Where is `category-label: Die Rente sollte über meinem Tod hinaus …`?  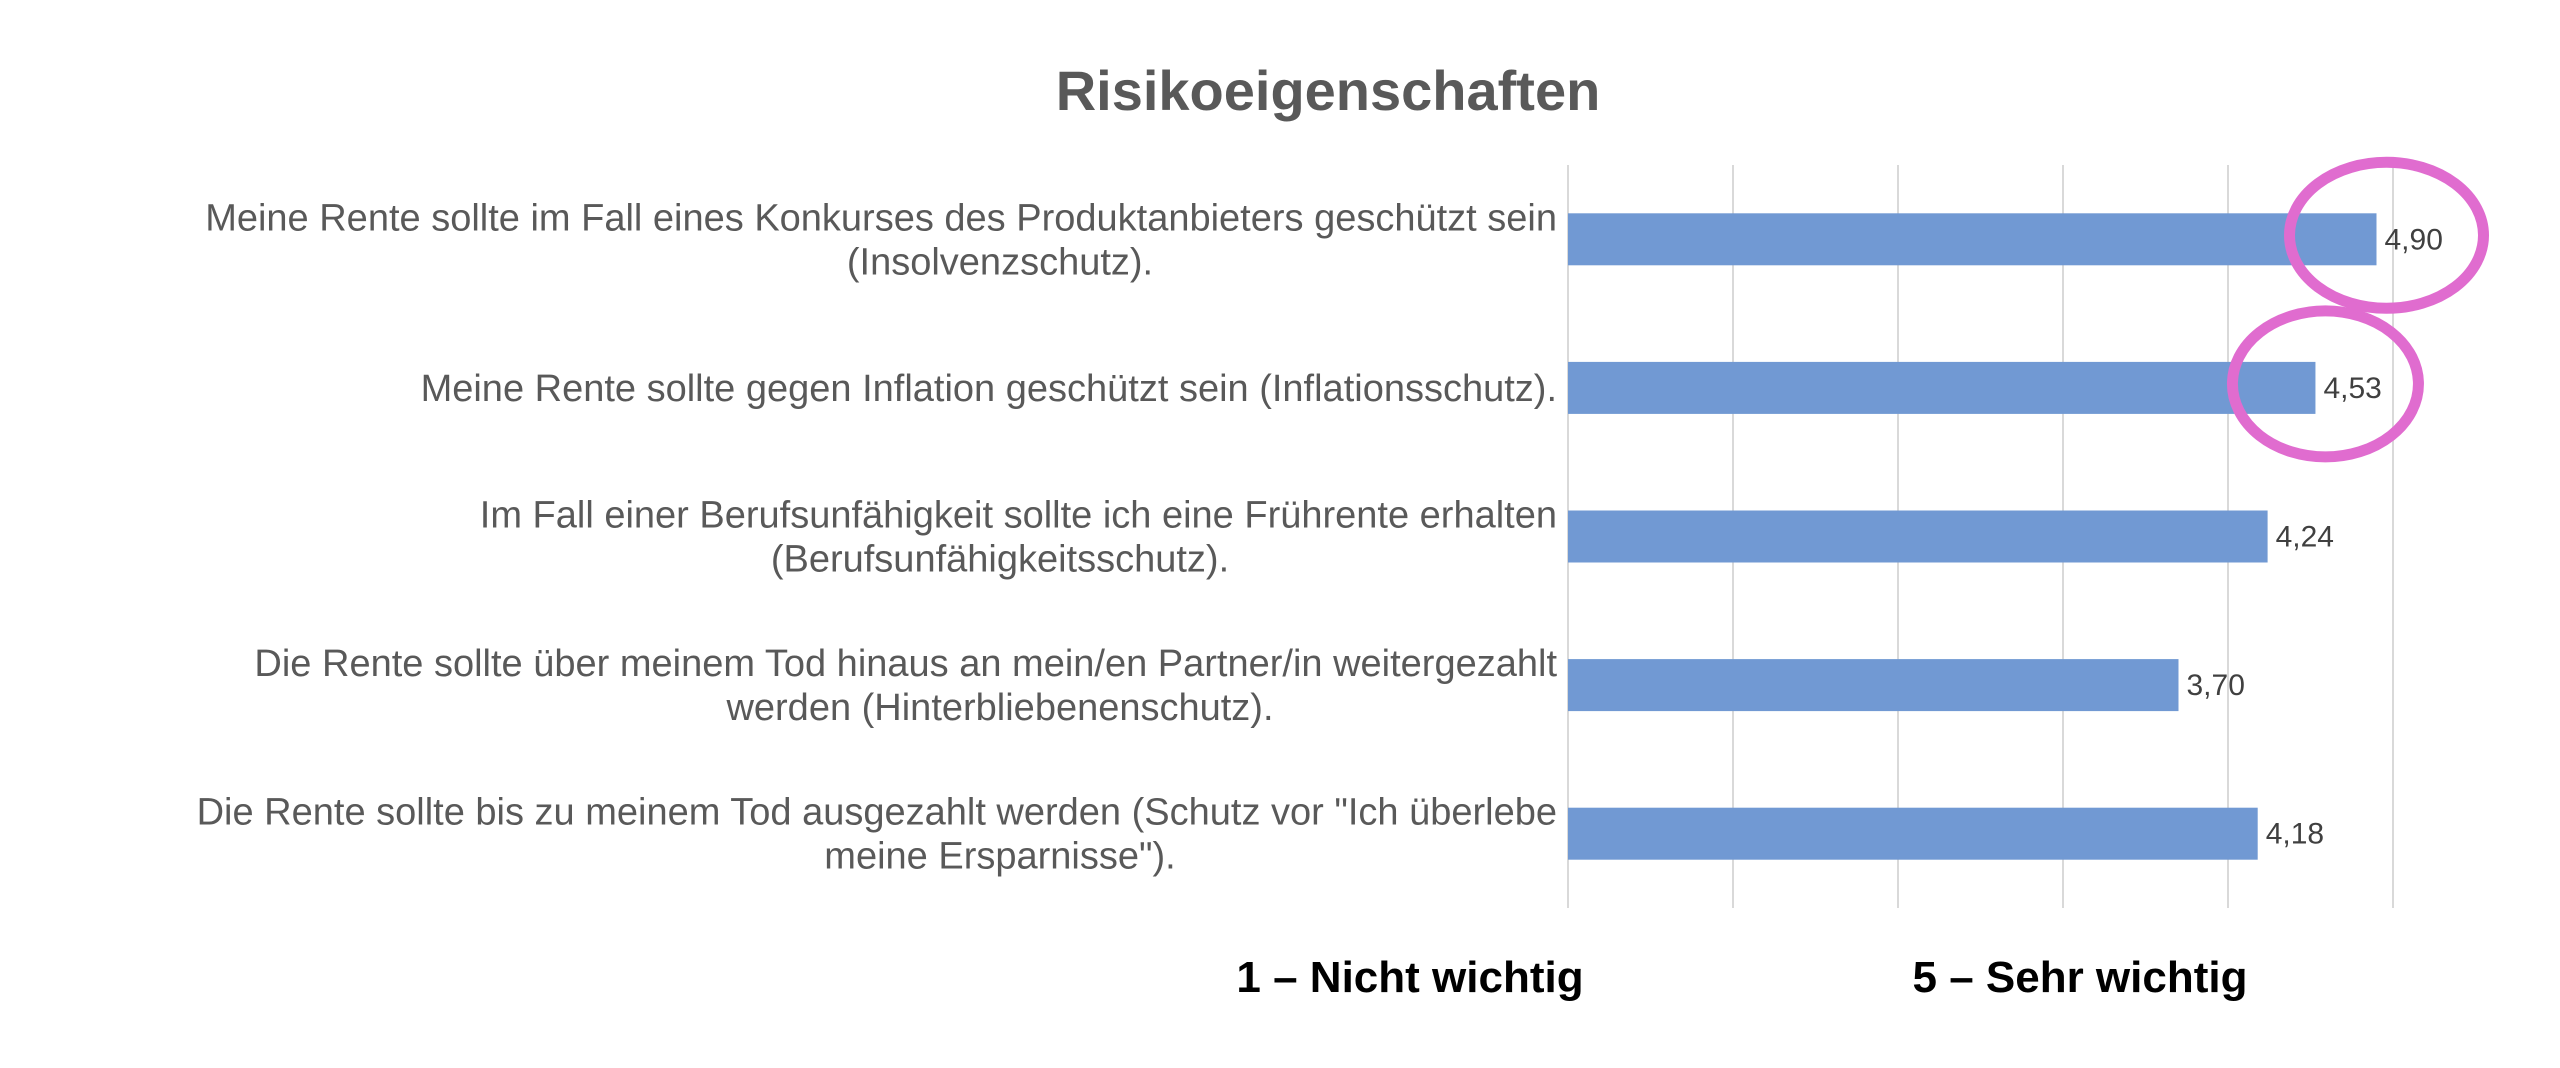 category-label: Die Rente sollte über meinem Tod hinaus … is located at coordinates (905, 686).